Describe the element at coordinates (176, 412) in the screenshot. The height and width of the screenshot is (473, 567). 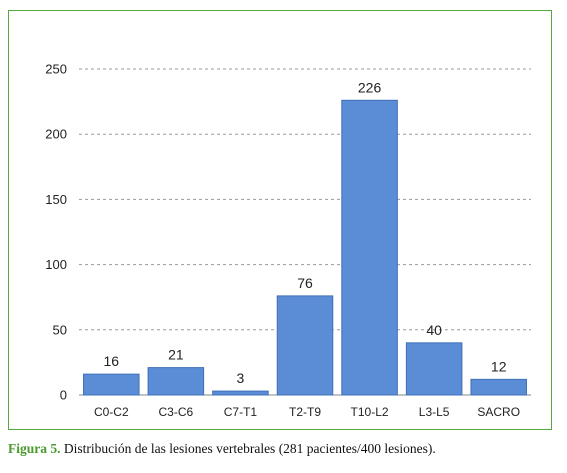
I see `x-tick-label-c3-c6: C3-C6` at that location.